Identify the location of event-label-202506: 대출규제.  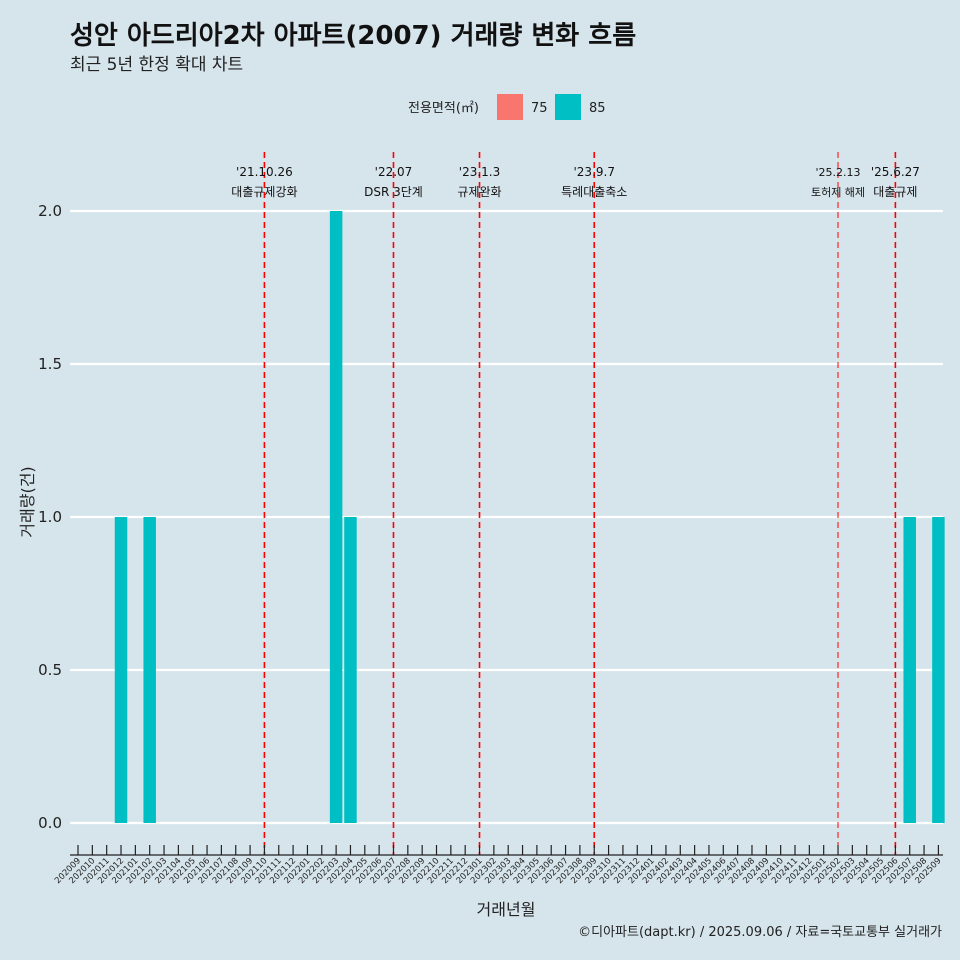
(895, 192).